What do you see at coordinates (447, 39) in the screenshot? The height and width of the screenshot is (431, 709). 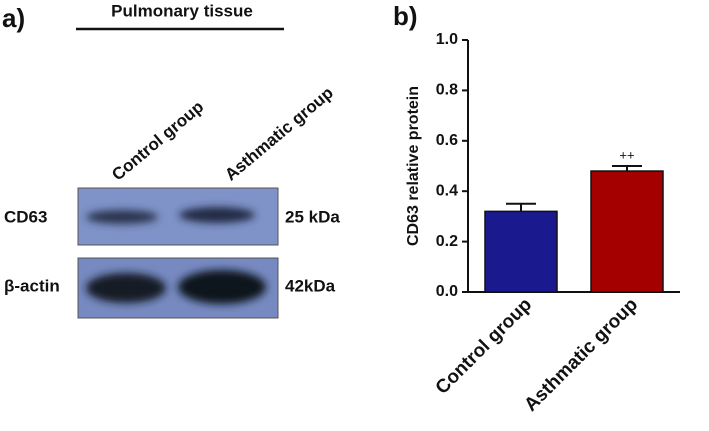 I see `y-tick-label: 1.0` at bounding box center [447, 39].